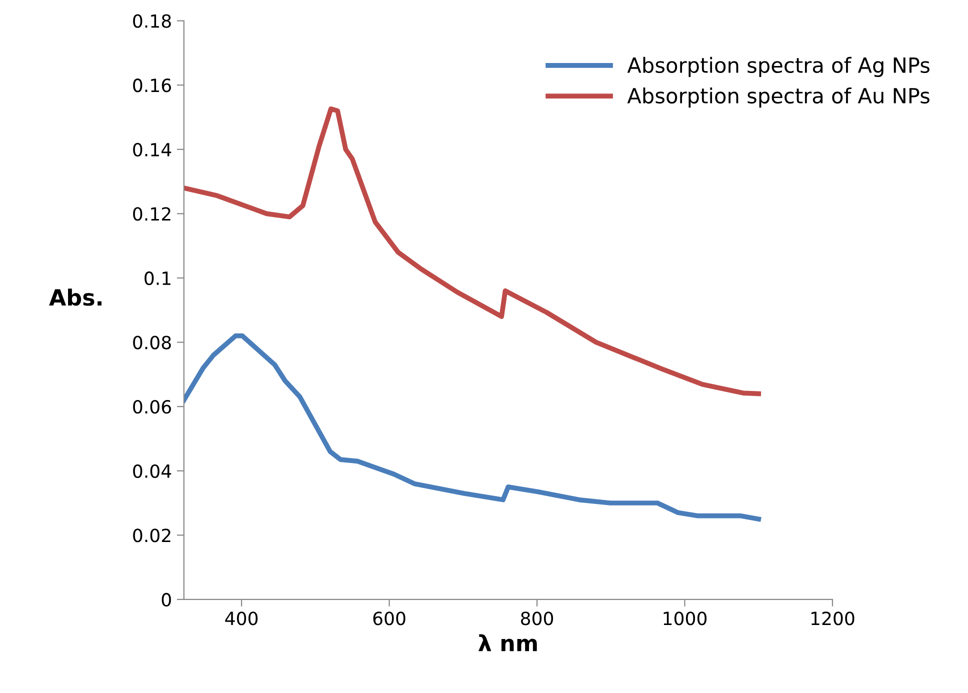 This screenshot has height=693, width=968. I want to click on y-tick-label: 0.12, so click(151, 214).